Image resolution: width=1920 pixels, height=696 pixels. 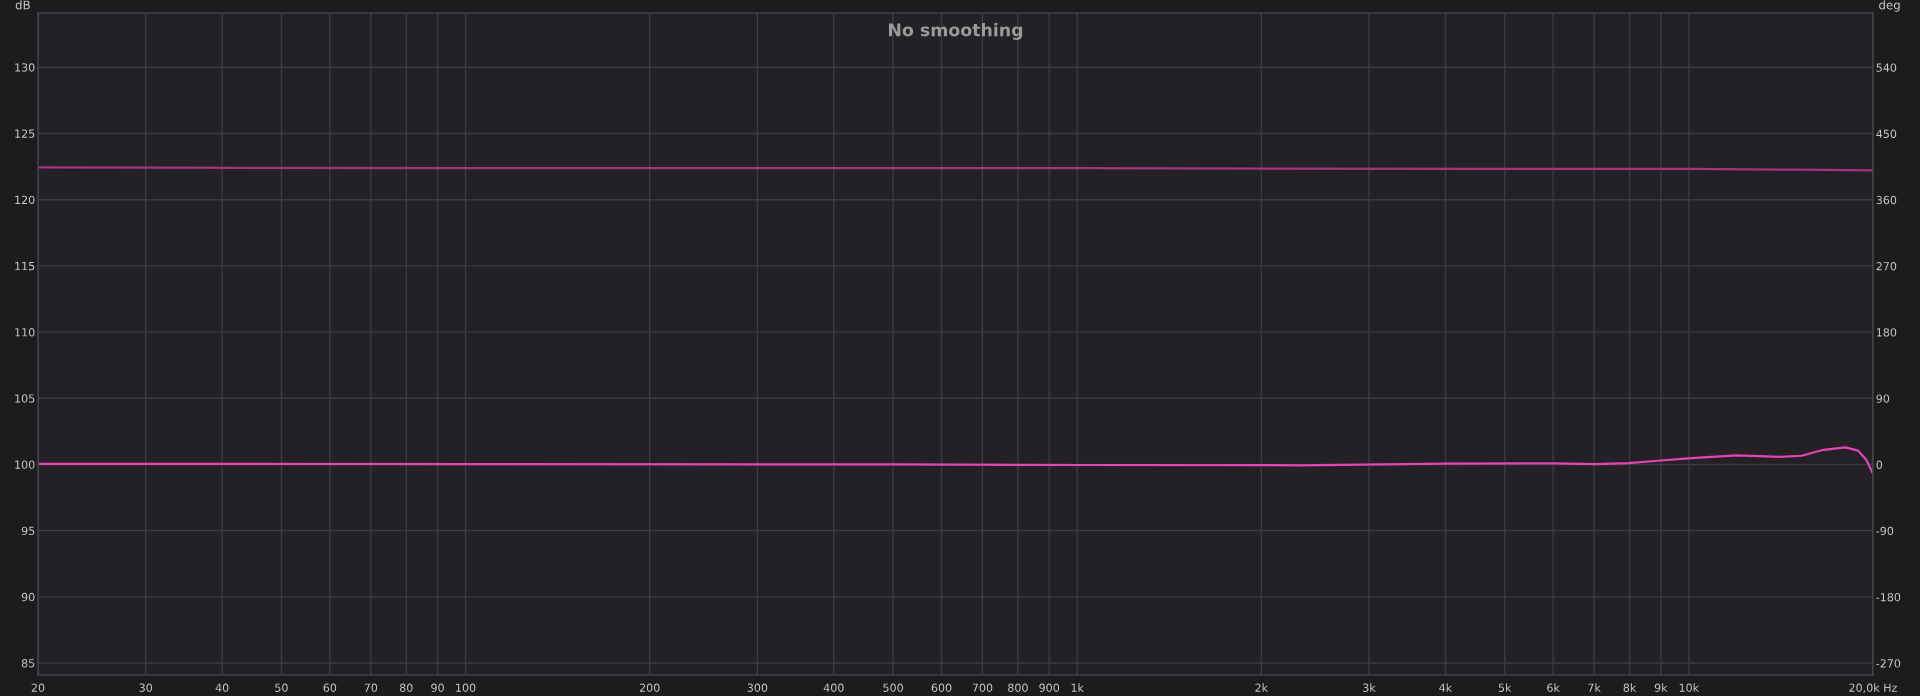 I want to click on x-tick-label: 9k, so click(x=1661, y=687).